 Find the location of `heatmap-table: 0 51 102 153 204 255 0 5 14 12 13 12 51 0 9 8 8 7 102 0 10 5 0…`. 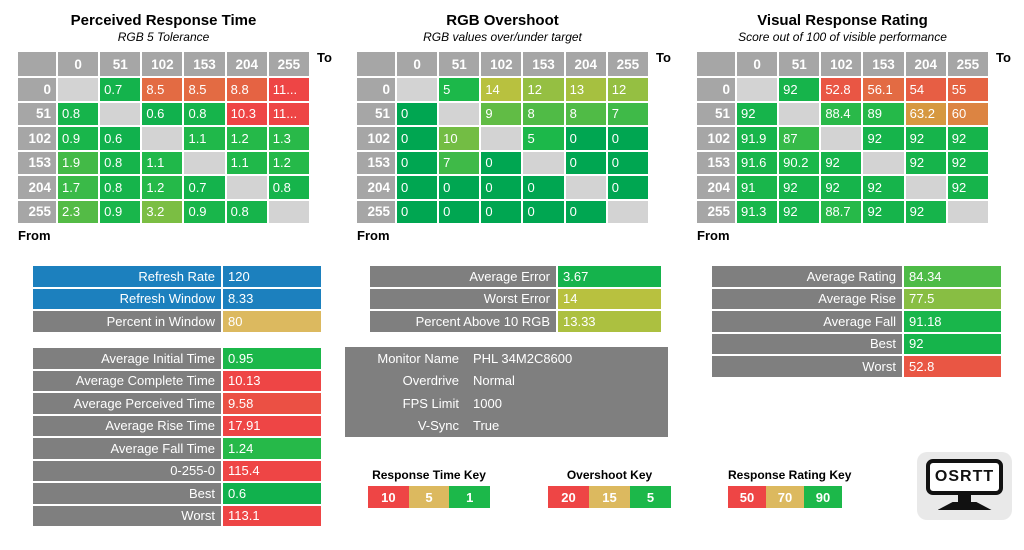

heatmap-table: 0 51 102 153 204 255 0 5 14 12 13 12 51 0 9 8 8 7 102 0 10 5 0… is located at coordinates (502, 137).